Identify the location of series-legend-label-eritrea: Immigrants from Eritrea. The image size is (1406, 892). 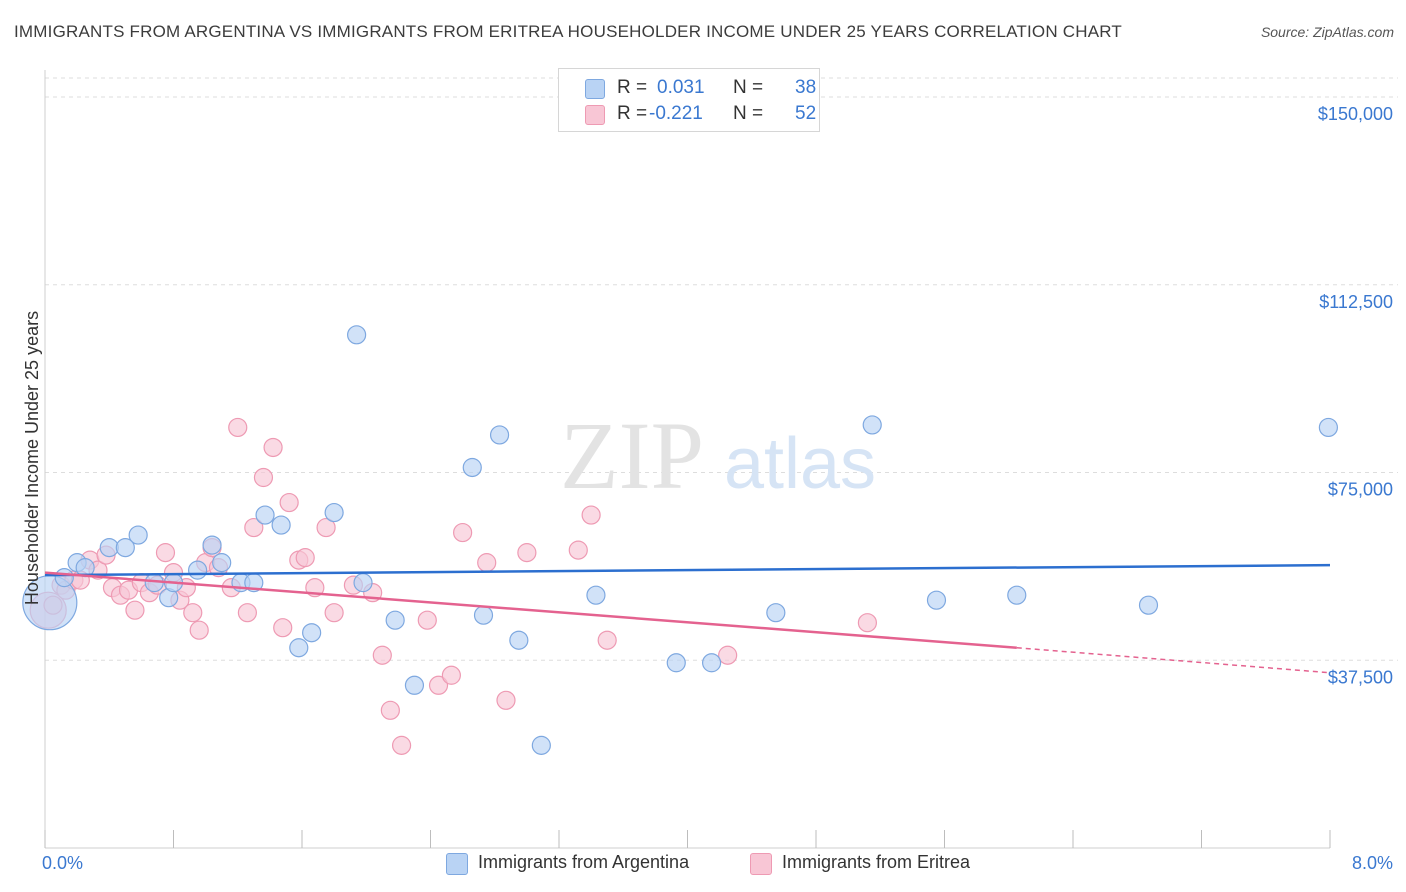
(876, 862).